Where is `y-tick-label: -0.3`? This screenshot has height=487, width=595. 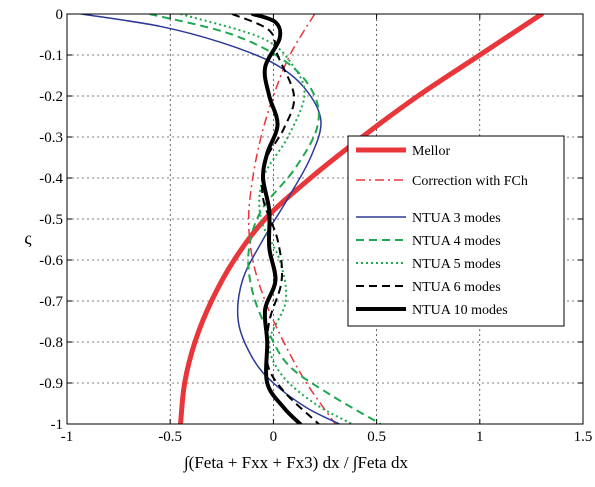 y-tick-label: -0.3 is located at coordinates (51, 138).